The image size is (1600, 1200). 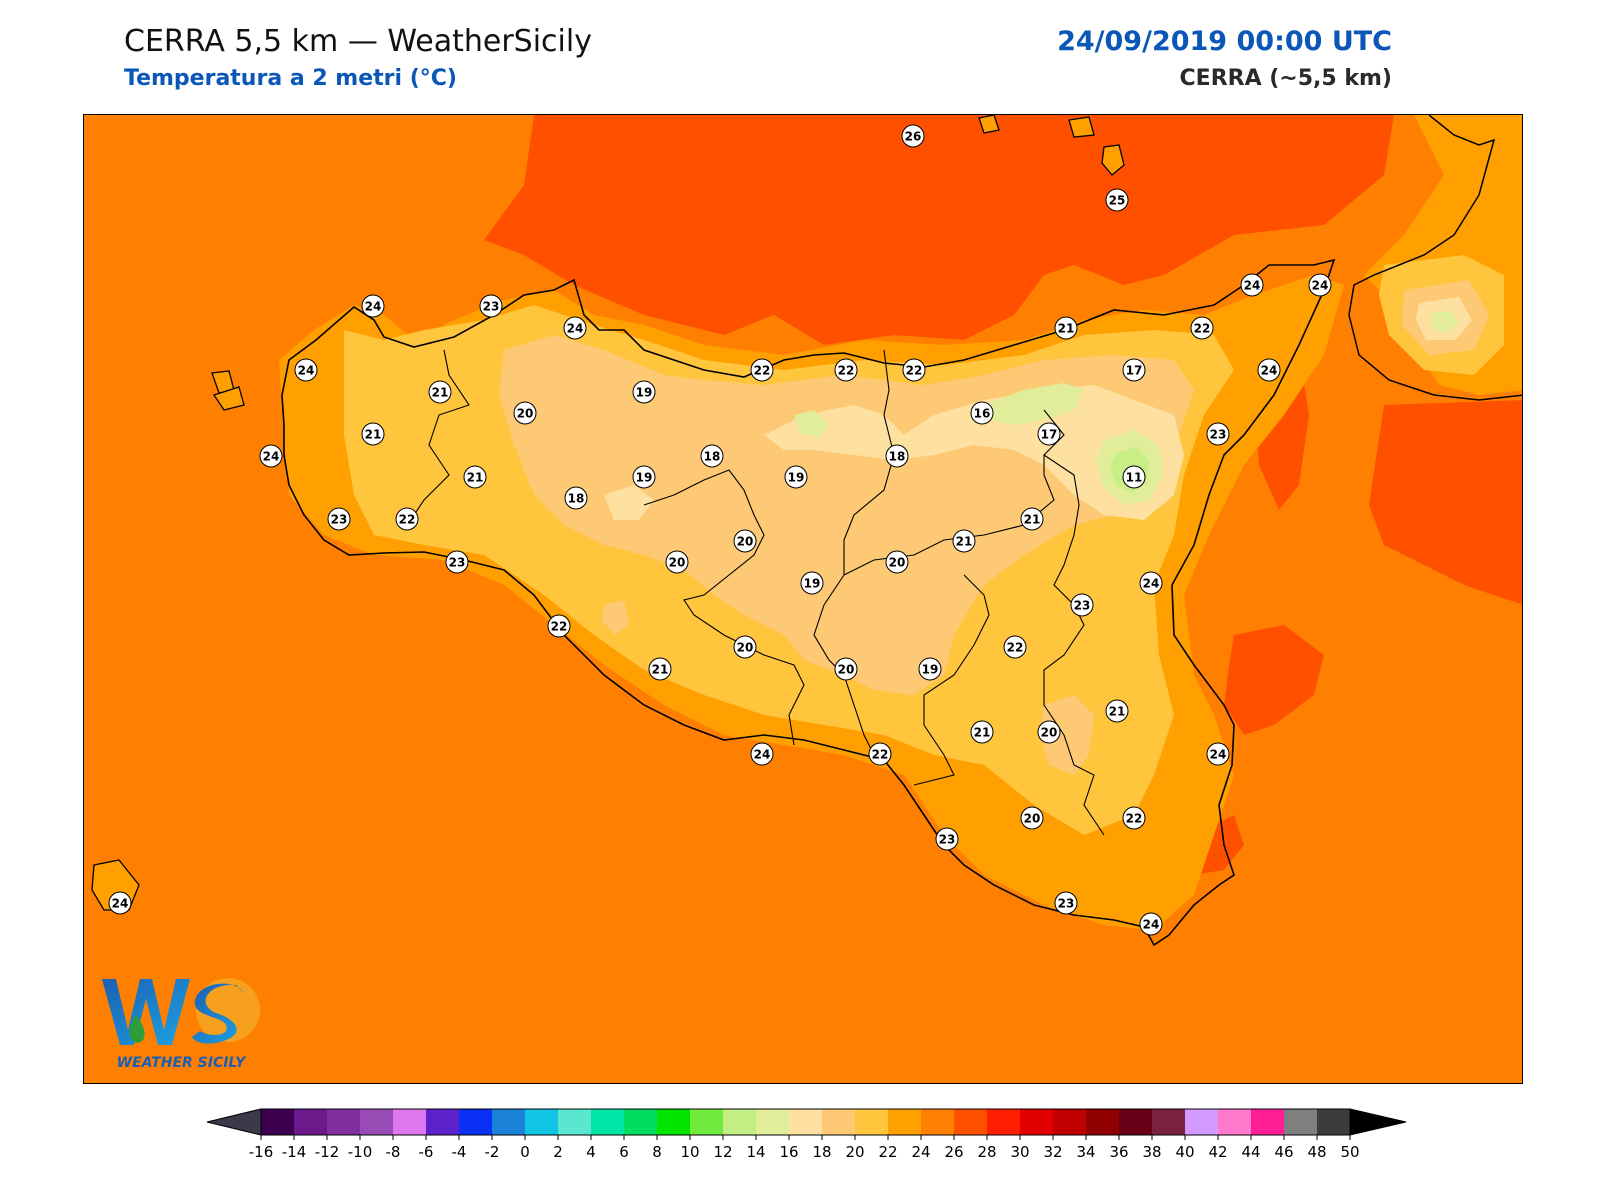 What do you see at coordinates (234, 1122) in the screenshot?
I see `colorbar-underflow-arrow` at bounding box center [234, 1122].